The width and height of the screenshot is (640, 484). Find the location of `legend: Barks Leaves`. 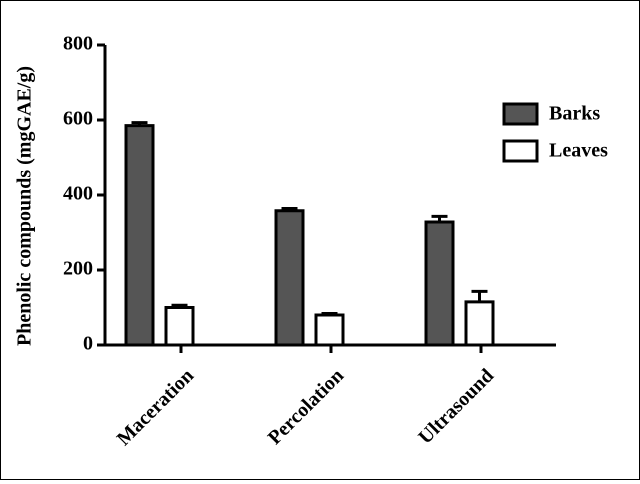

legend: Barks Leaves is located at coordinates (555, 132).